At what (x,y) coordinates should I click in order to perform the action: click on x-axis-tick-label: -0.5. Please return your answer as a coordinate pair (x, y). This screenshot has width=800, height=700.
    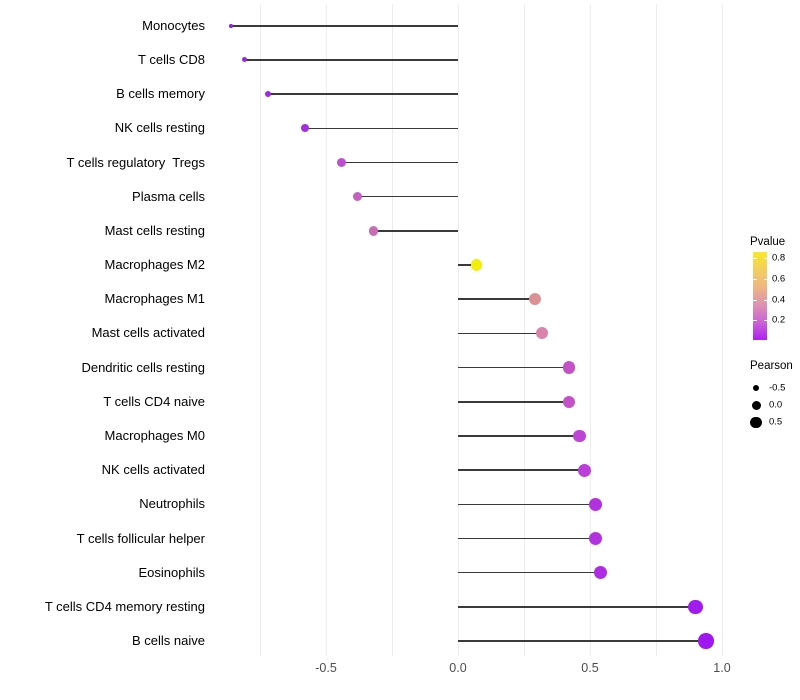
    Looking at the image, I should click on (326, 668).